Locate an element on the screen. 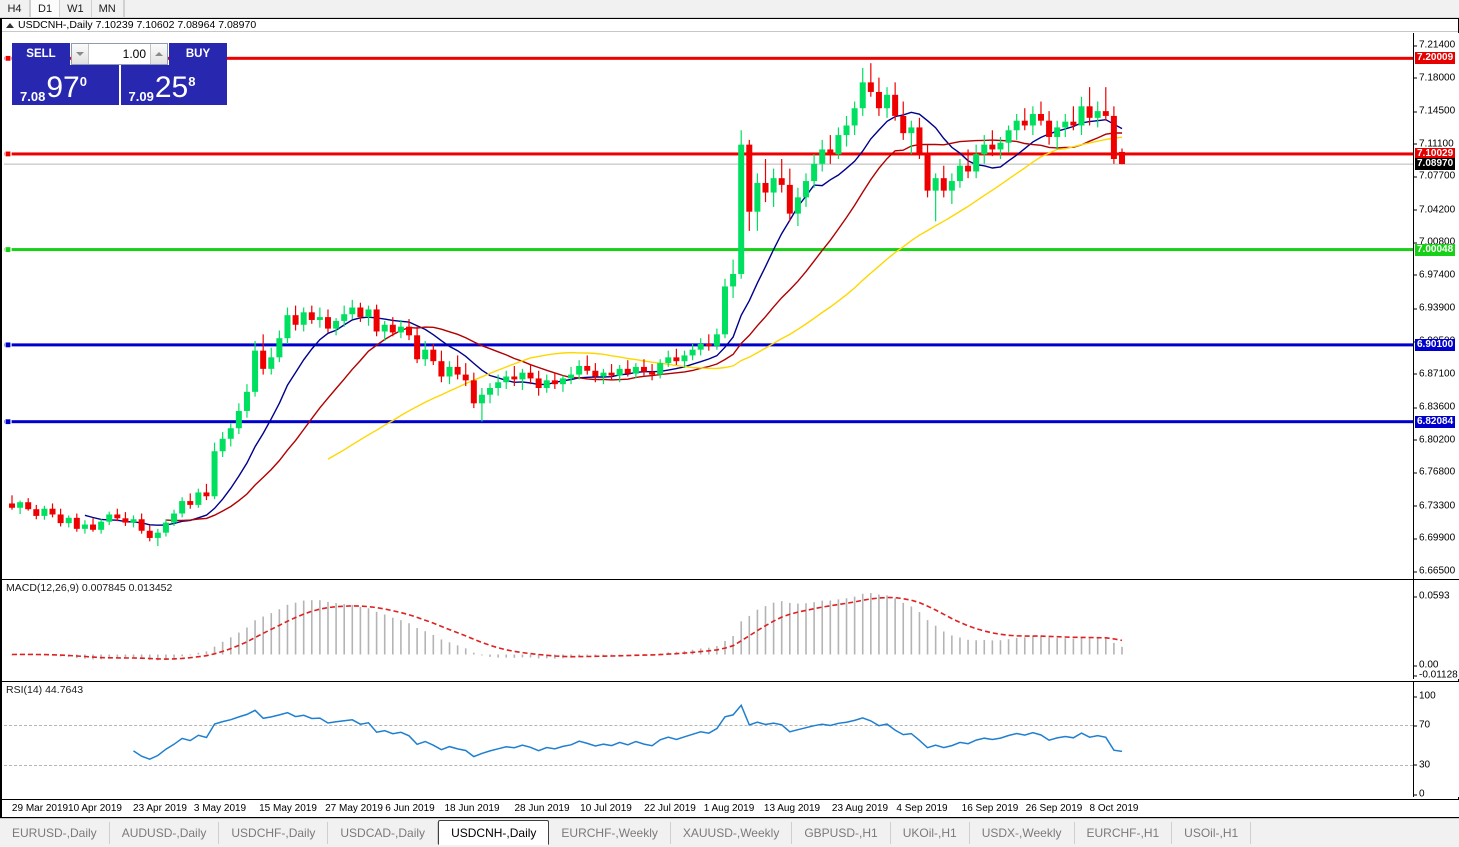 The image size is (1459, 847). hline-handle-support-7.00048 is located at coordinates (8, 249).